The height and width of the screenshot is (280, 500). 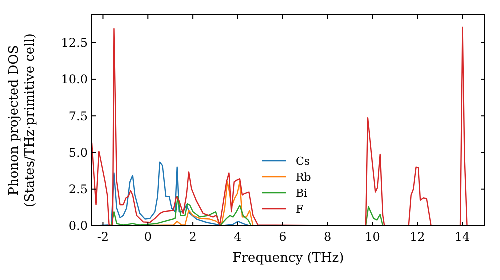 What do you see at coordinates (462, 237) in the screenshot?
I see `x-tick-label: 14` at bounding box center [462, 237].